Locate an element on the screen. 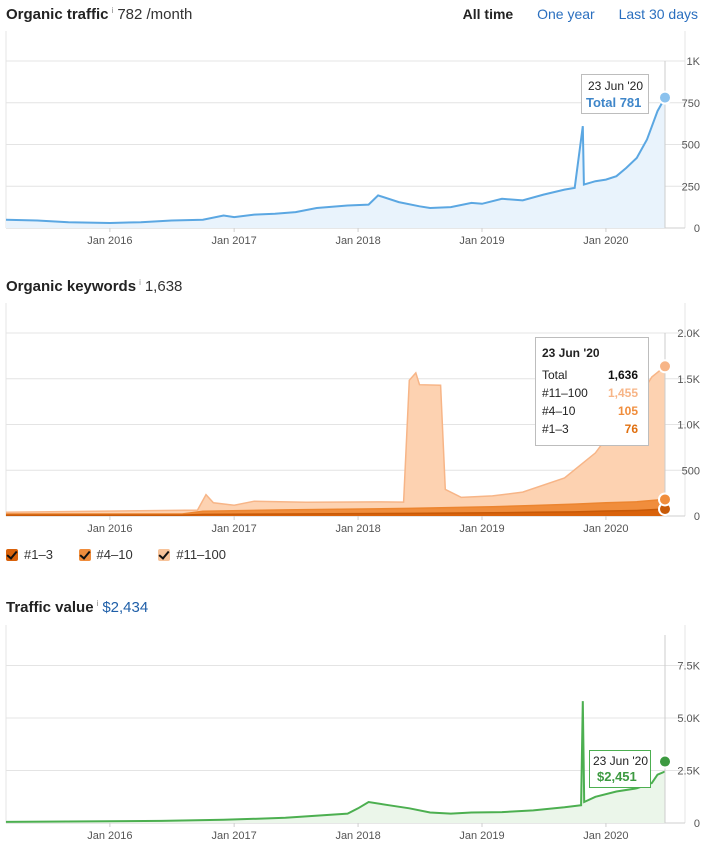 This screenshot has height=850, width=712. time-range-selector: All time One year Last 30 days is located at coordinates (570, 14).